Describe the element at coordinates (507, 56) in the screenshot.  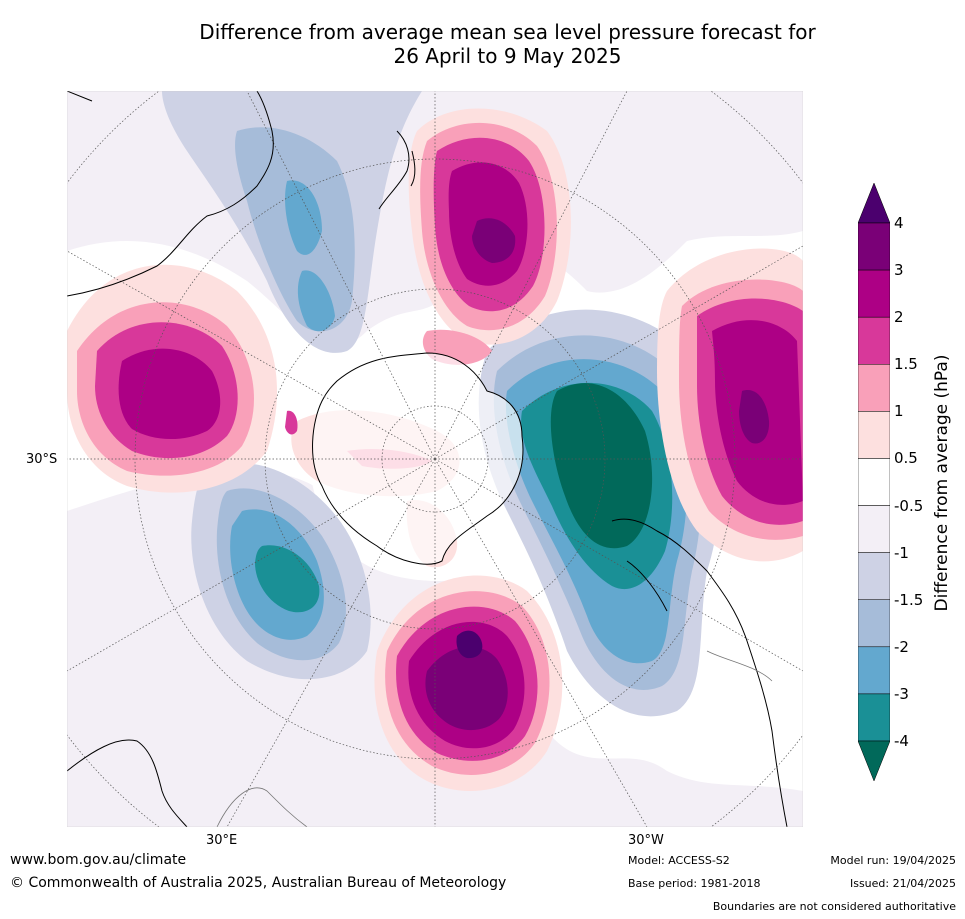
I see `title-line-2: 26 April to 9 May 2025` at that location.